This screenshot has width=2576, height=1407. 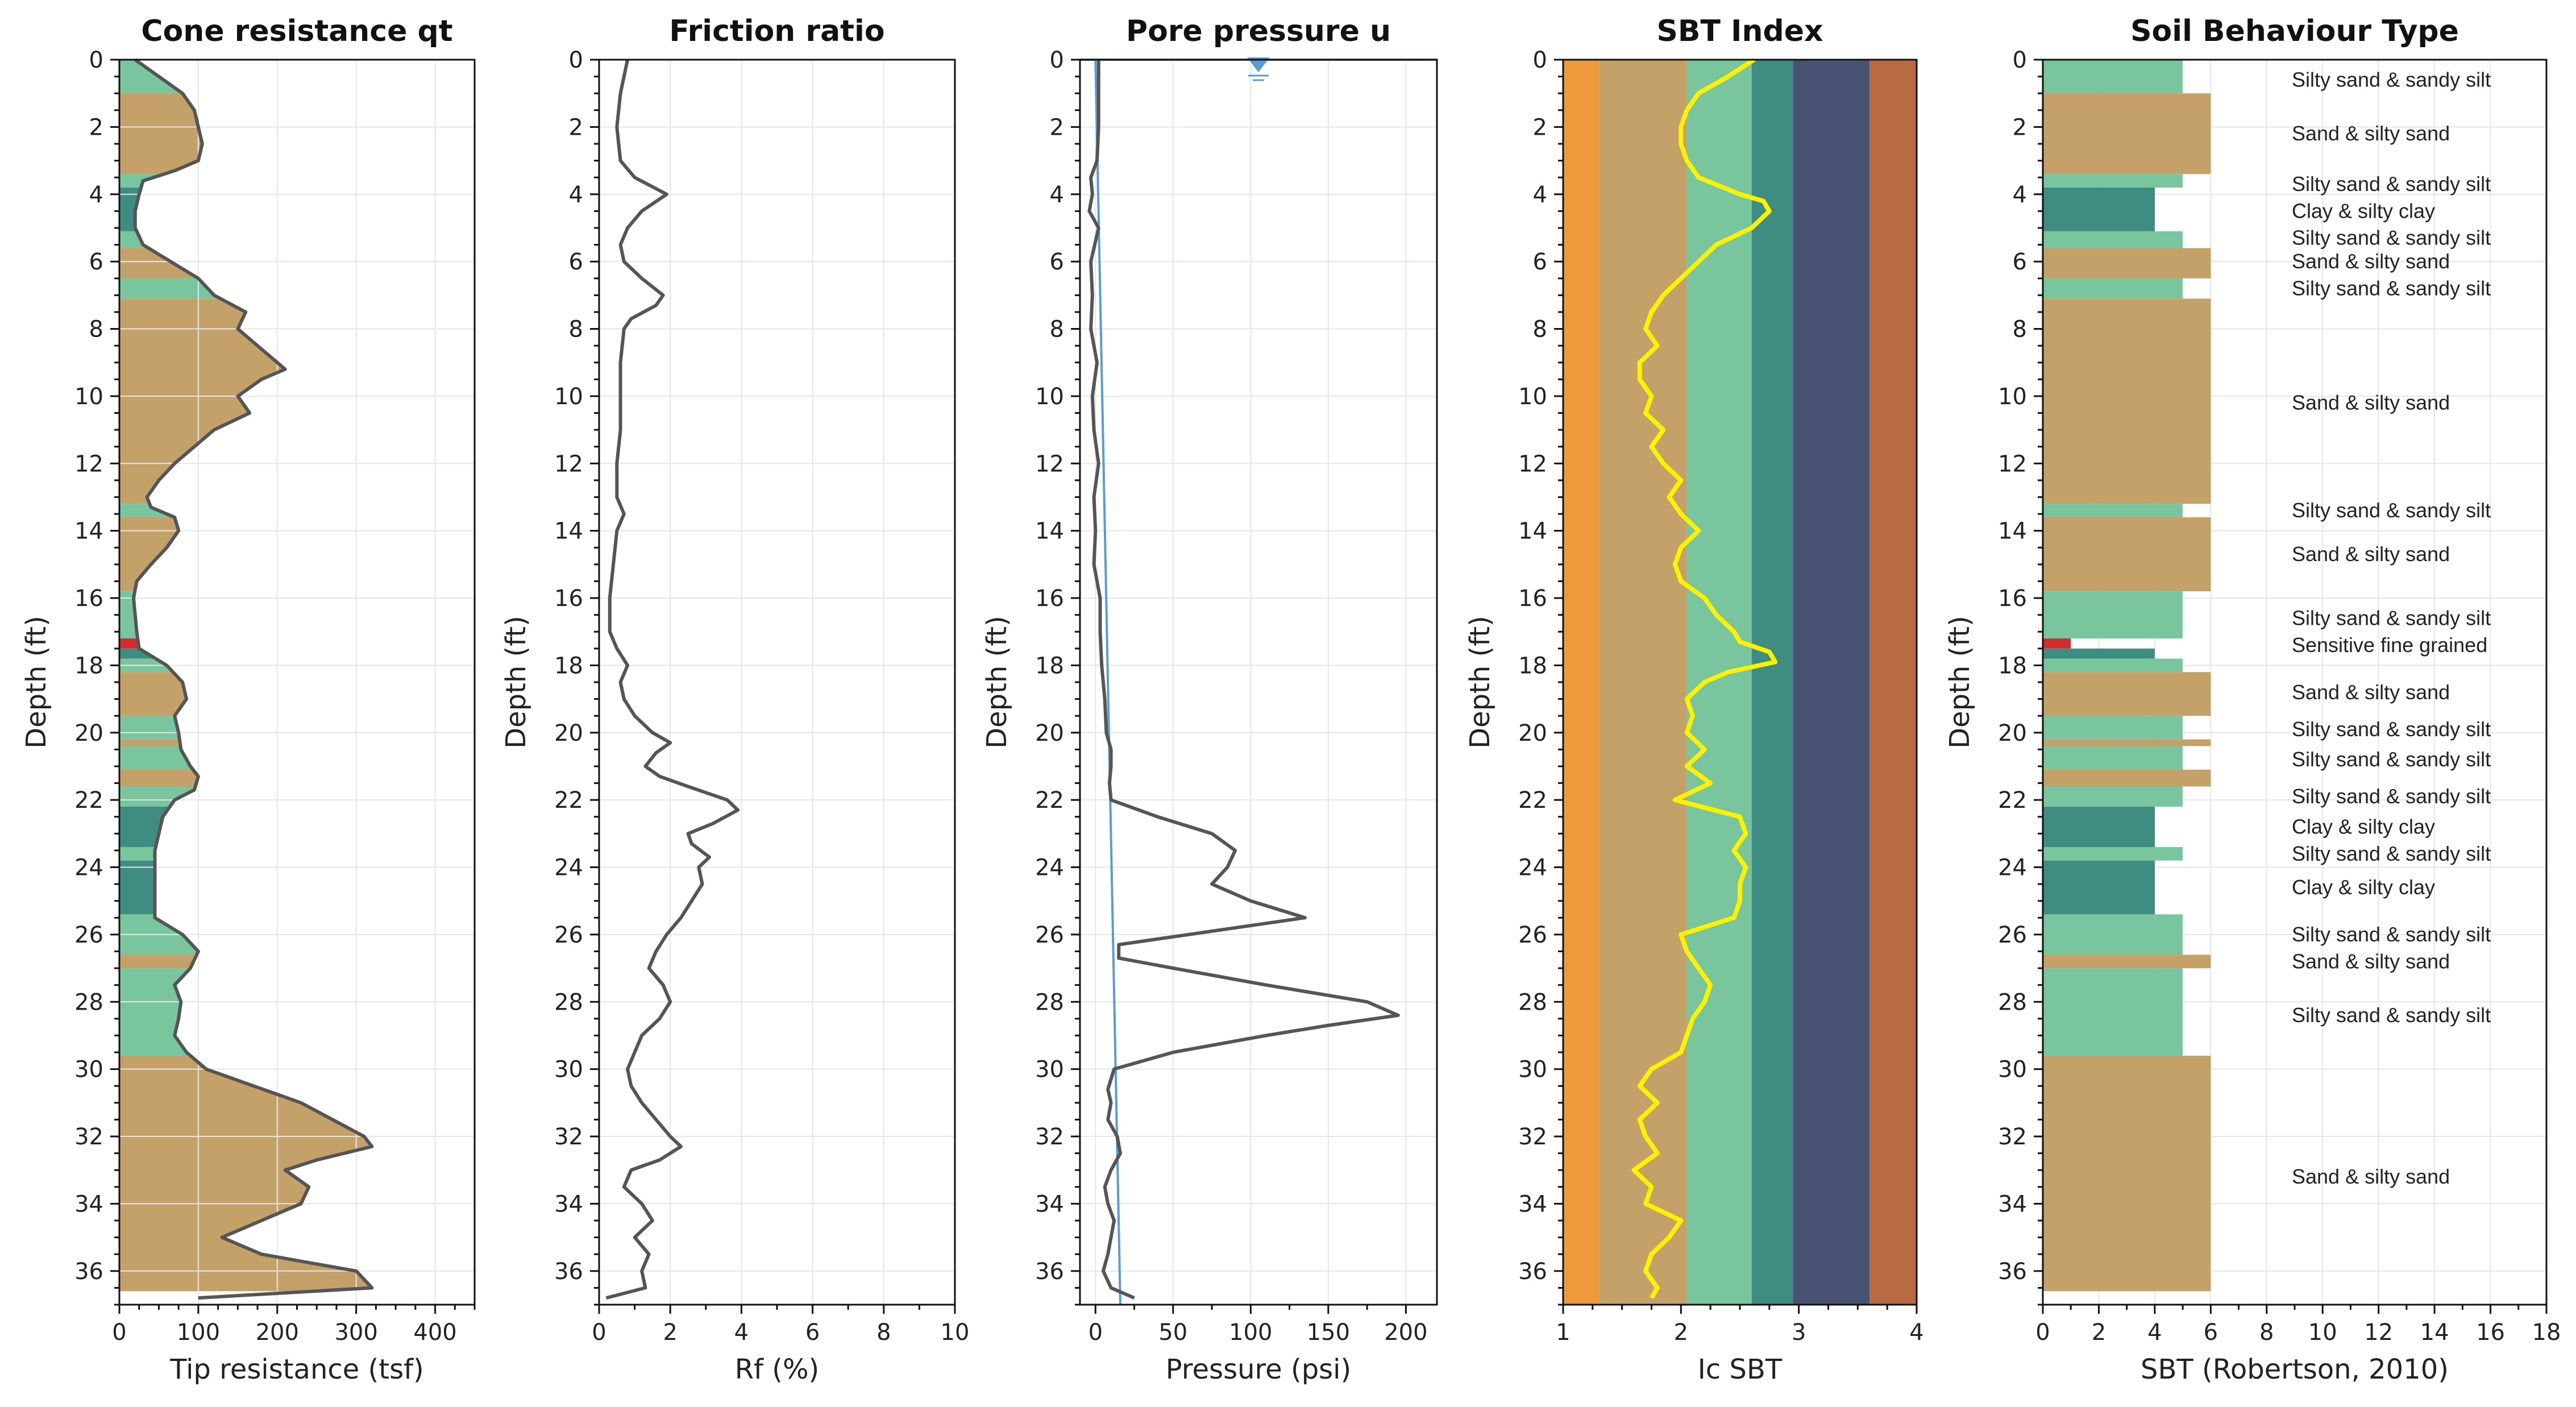 I want to click on x-tick-label: 1, so click(x=1563, y=1332).